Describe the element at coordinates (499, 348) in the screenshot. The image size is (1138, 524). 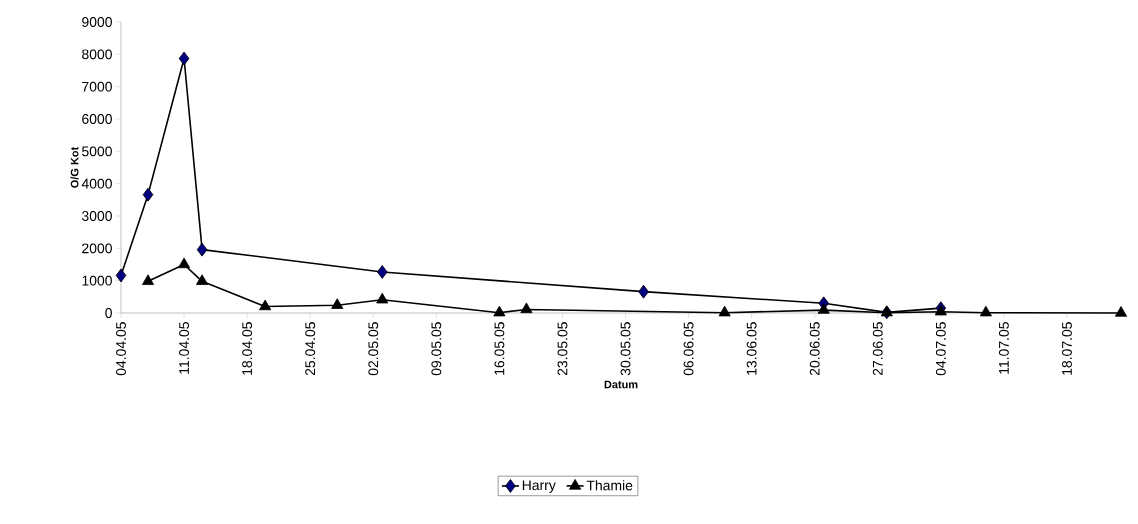
I see `x-tick-label: 16.05.05` at that location.